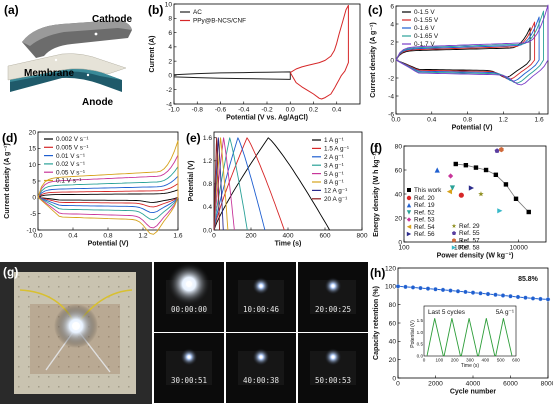  I want to click on inset-y-label: Potential (V), so click(413, 334).